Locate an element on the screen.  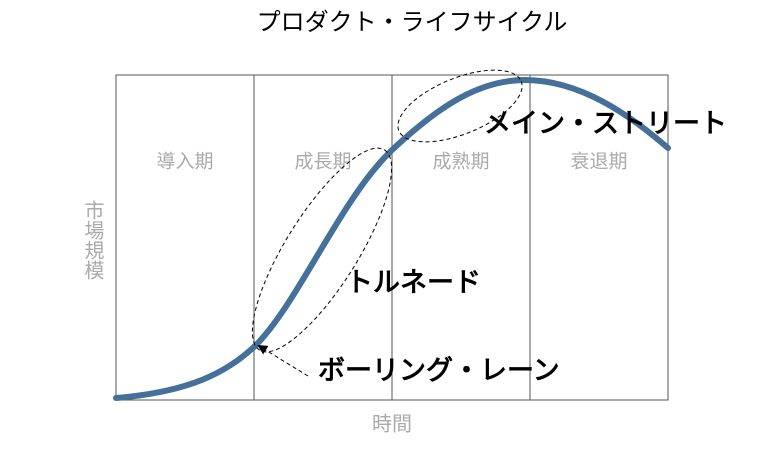
annotation: トルネード is located at coordinates (413, 283).